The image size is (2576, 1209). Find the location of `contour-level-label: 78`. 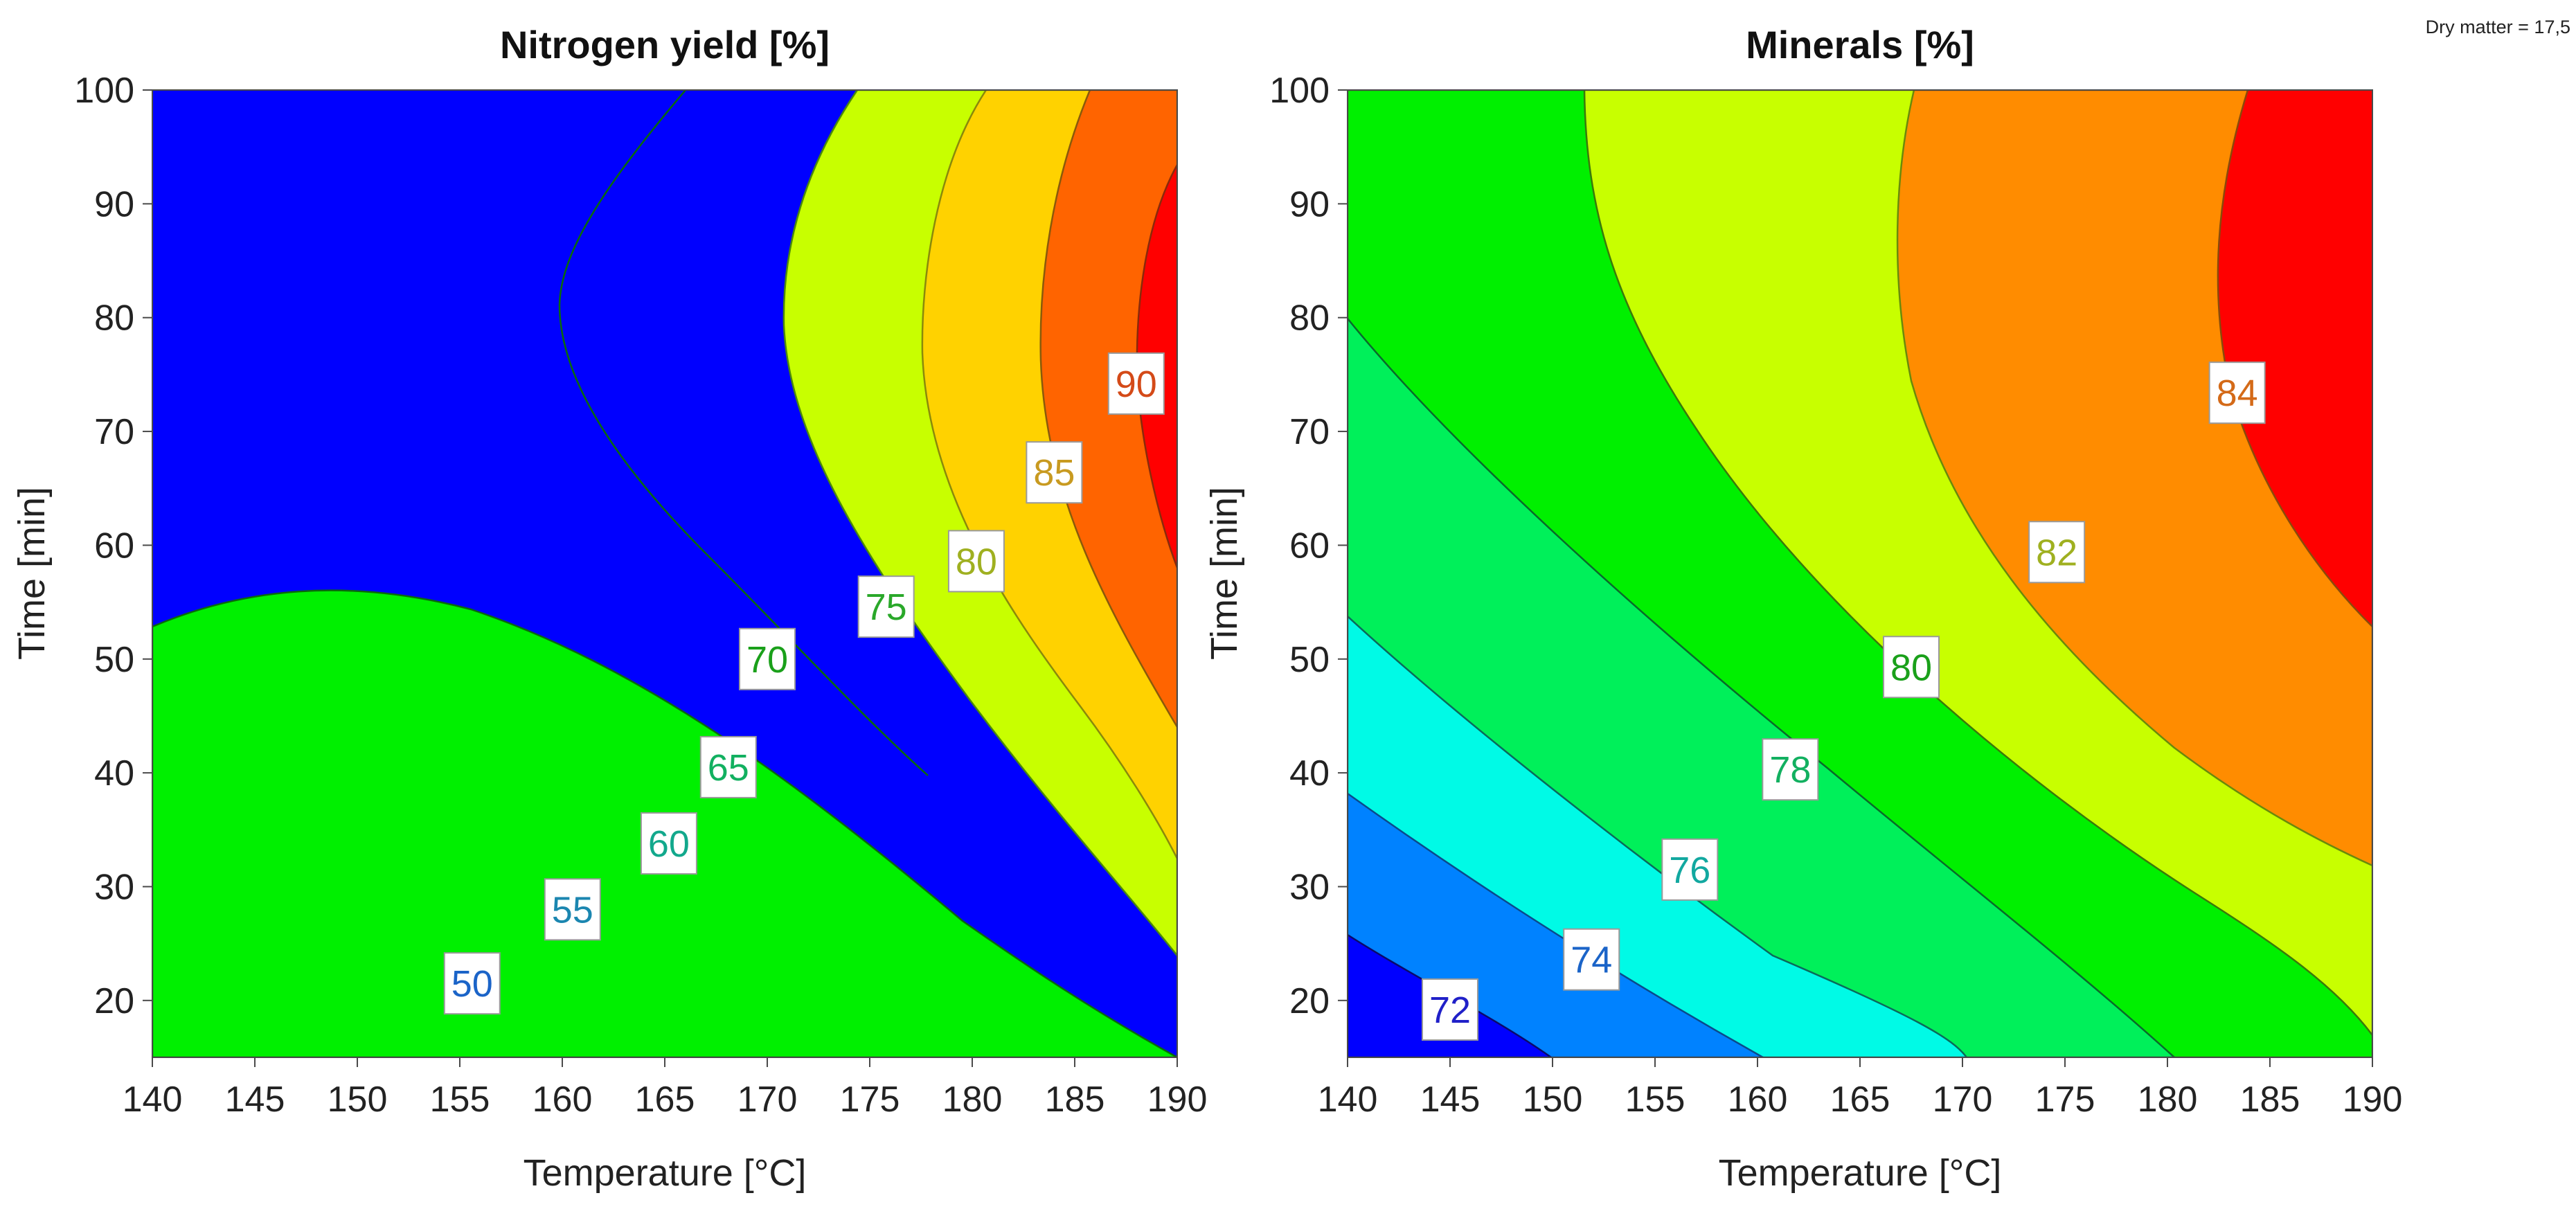

contour-level-label: 78 is located at coordinates (1790, 770).